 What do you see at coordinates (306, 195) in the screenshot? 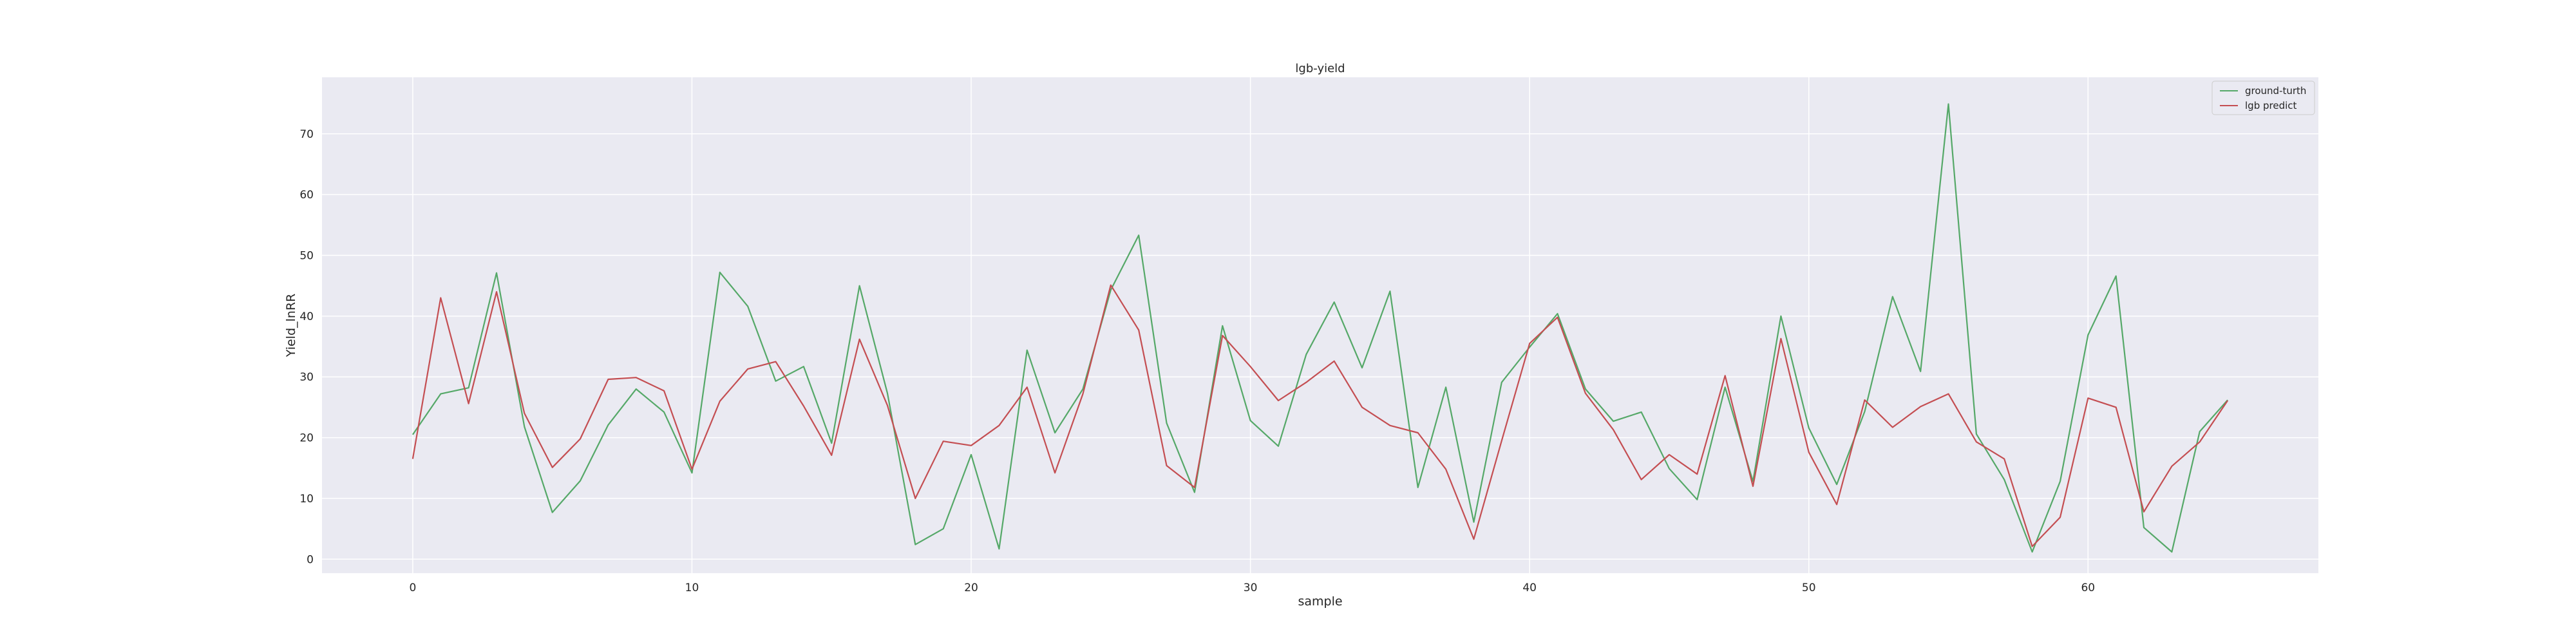
I see `y-tick-label: 60` at bounding box center [306, 195].